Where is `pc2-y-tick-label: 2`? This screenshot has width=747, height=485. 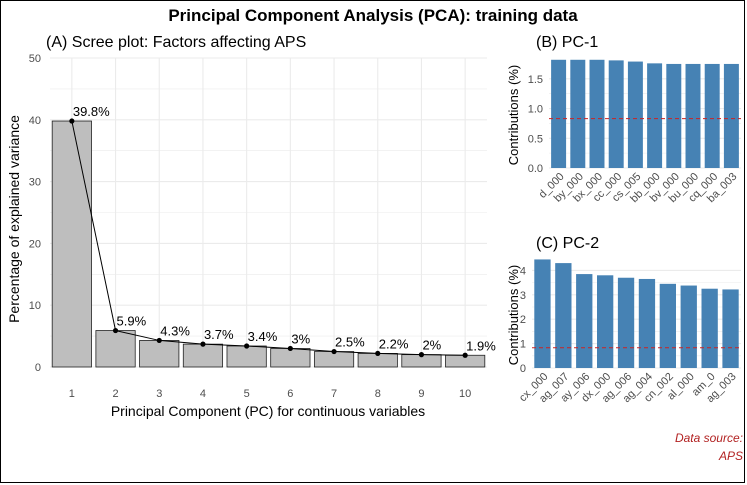
pc2-y-tick-label: 2 is located at coordinates (523, 320).